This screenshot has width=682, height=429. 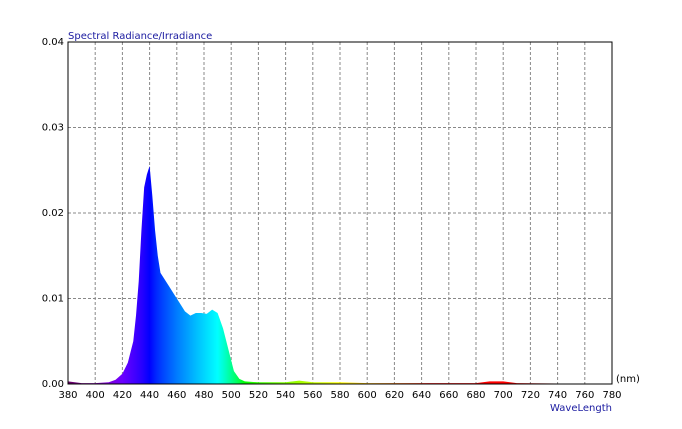 What do you see at coordinates (53, 42) in the screenshot?
I see `y-tick-label: 0.04` at bounding box center [53, 42].